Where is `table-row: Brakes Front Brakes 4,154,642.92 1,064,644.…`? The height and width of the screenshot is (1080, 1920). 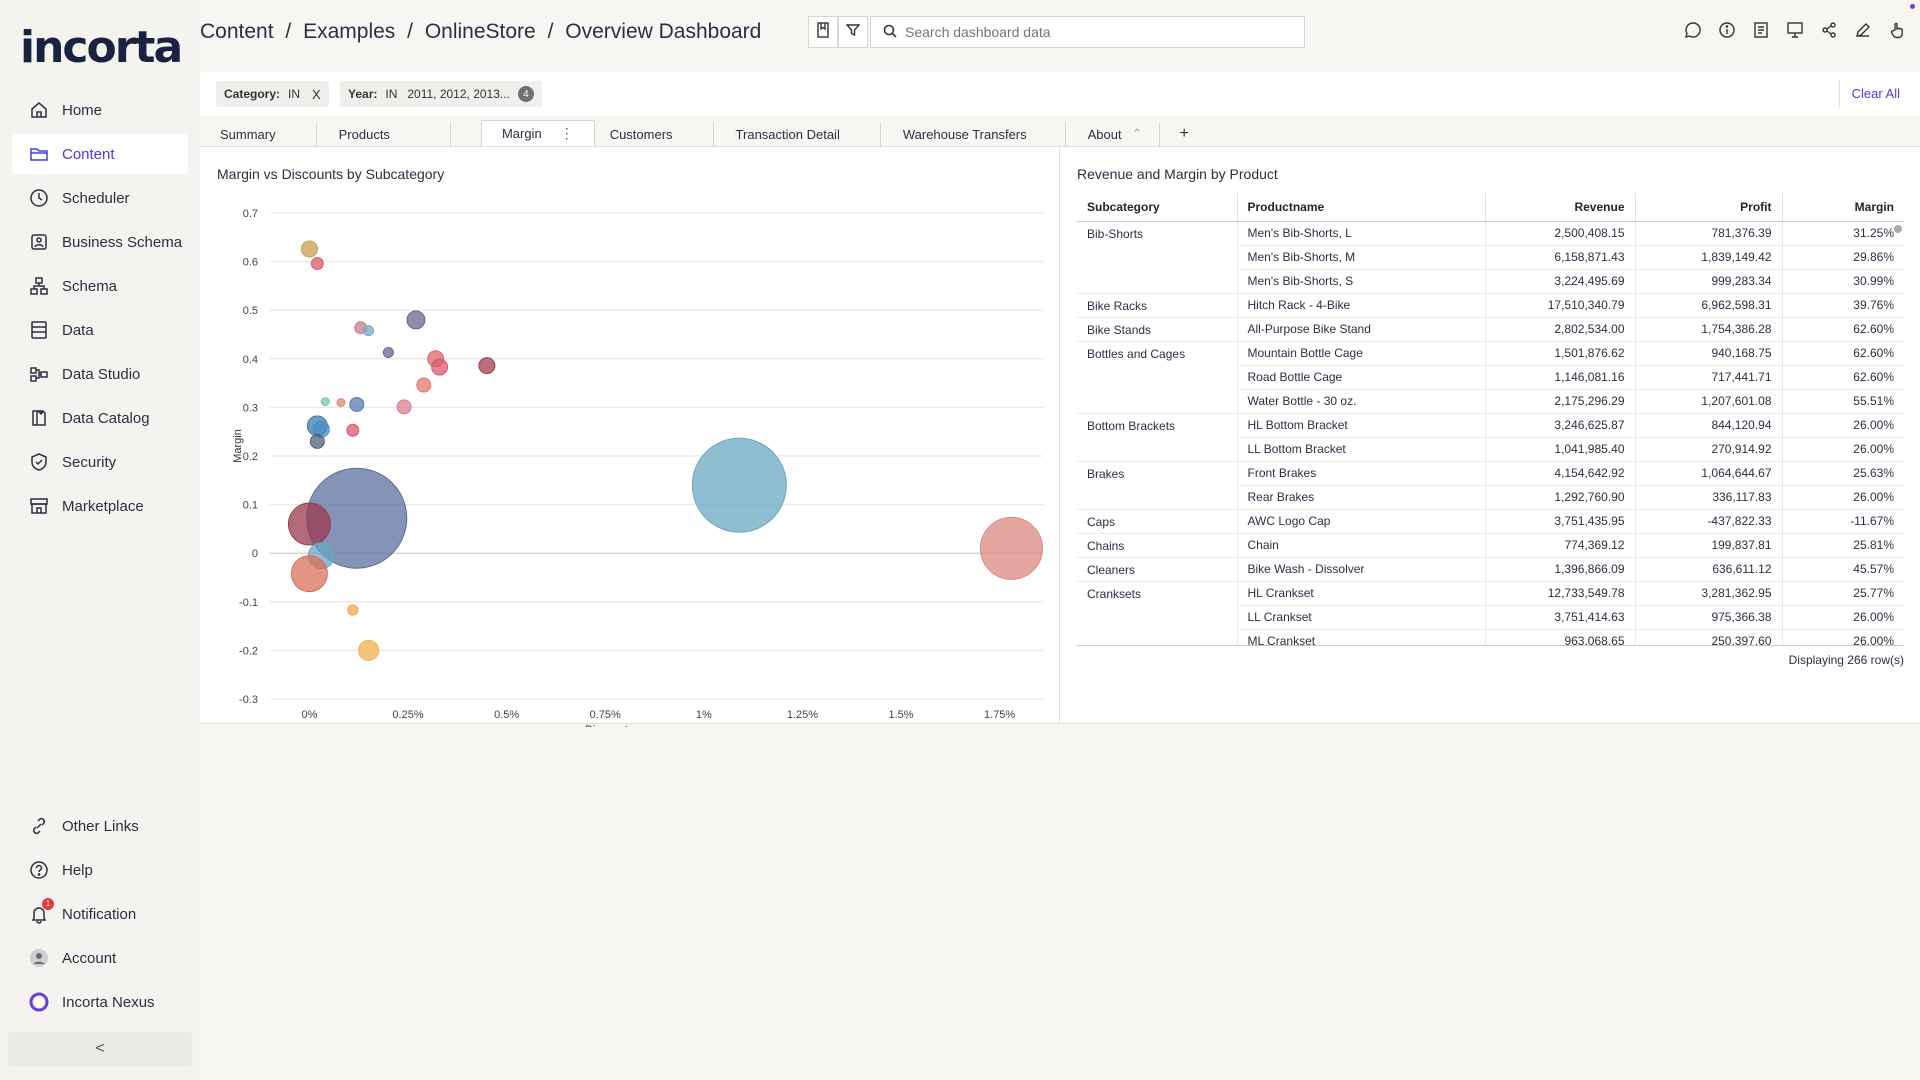
table-row: Brakes Front Brakes 4,154,642.92 1,064,644.… is located at coordinates (1490, 473).